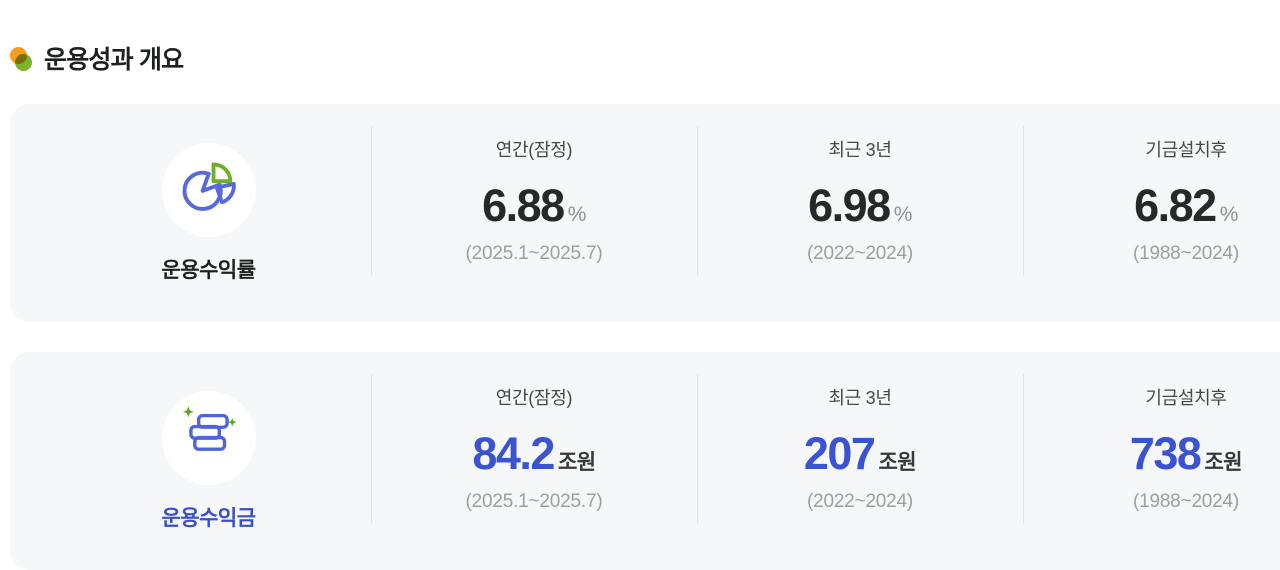  I want to click on stat-column: 연간(잠정) 6.88 % (2025.1~2025.7), so click(534, 213).